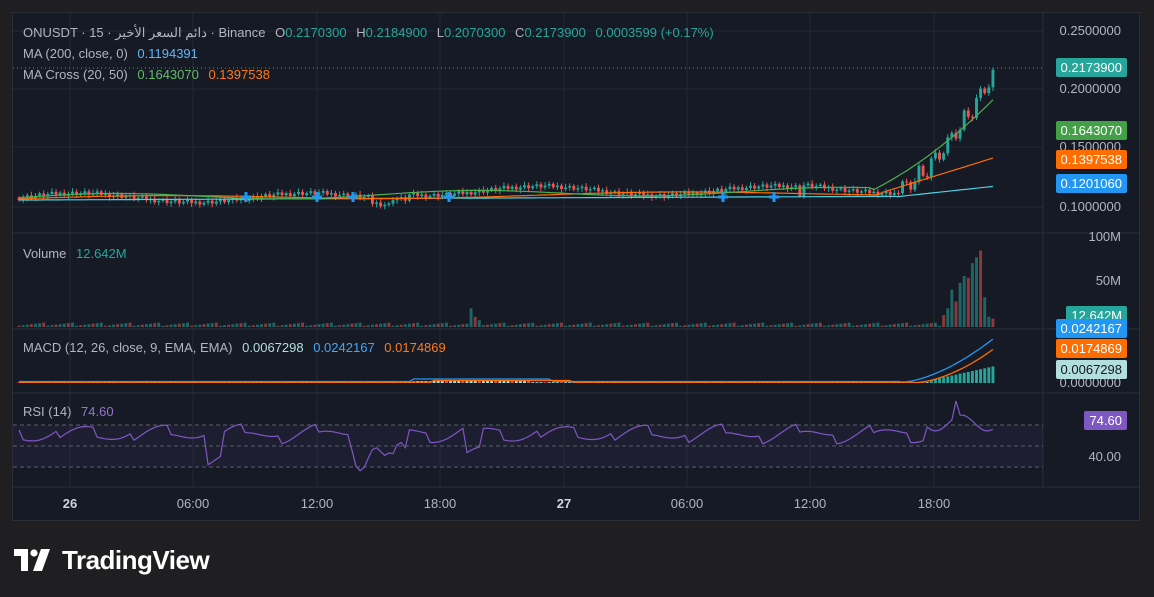 The width and height of the screenshot is (1154, 597). What do you see at coordinates (101, 253) in the screenshot?
I see `volume-value: 12.642M` at bounding box center [101, 253].